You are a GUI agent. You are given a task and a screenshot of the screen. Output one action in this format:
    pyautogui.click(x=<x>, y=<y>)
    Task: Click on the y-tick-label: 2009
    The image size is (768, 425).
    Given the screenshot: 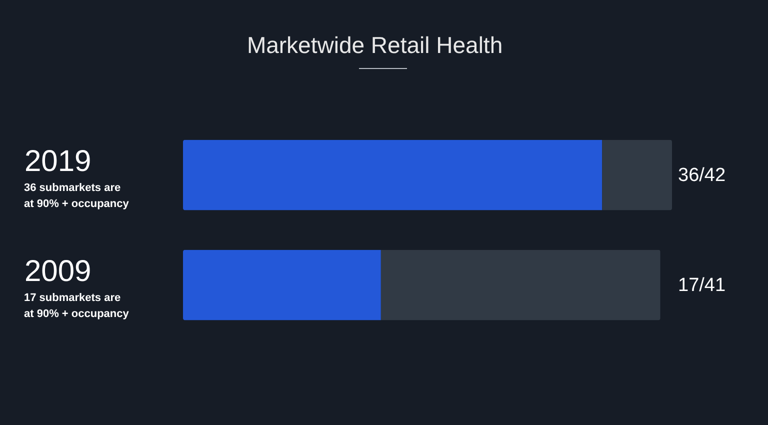 What is the action you would take?
    pyautogui.click(x=58, y=271)
    